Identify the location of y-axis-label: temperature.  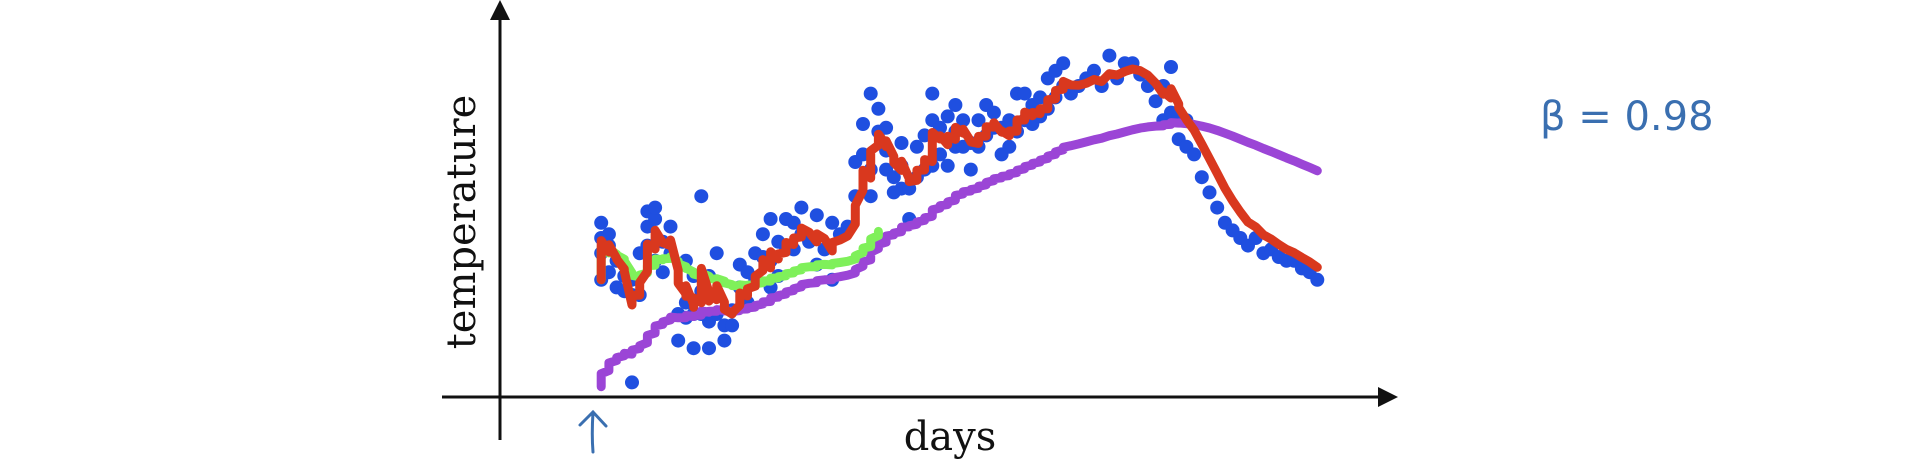
(462, 222).